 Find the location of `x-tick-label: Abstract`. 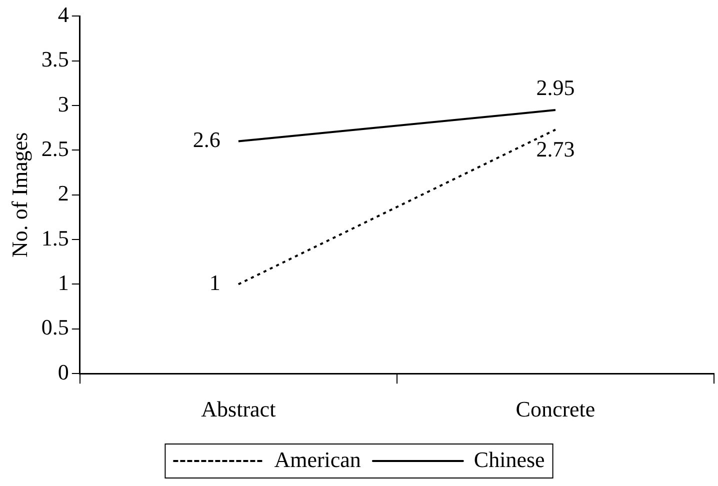

x-tick-label: Abstract is located at coordinates (238, 409).